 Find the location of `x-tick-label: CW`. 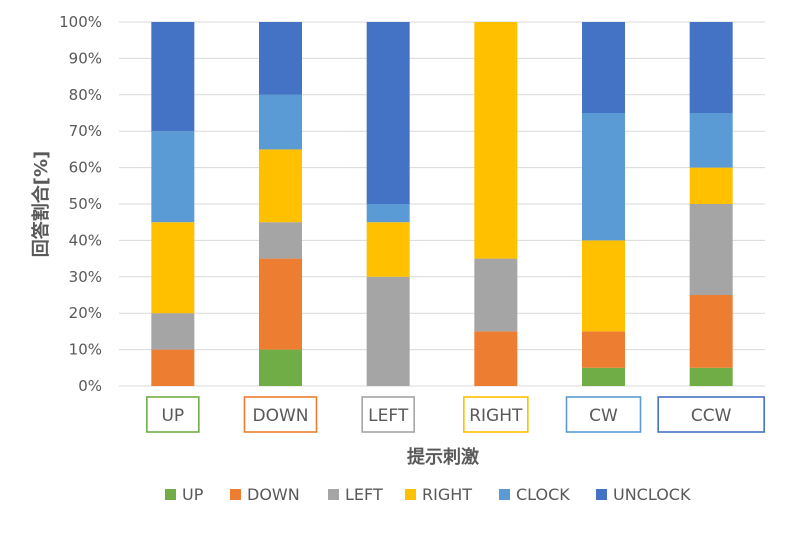

x-tick-label: CW is located at coordinates (603, 416).